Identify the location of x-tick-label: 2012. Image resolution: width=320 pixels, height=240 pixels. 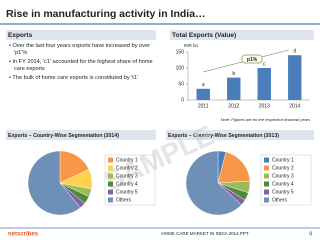
(233, 106).